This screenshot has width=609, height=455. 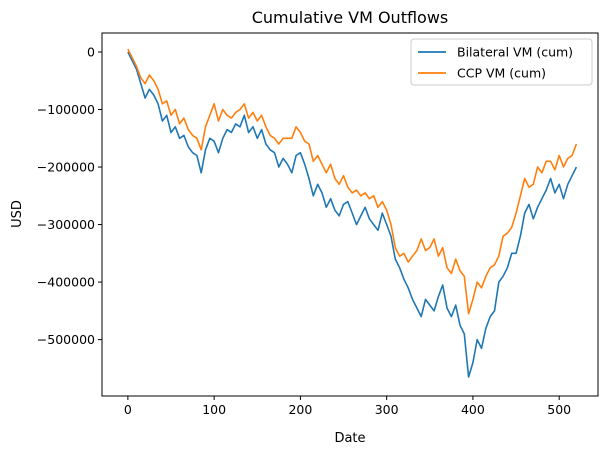 I want to click on x-tick-label: 100, so click(x=214, y=409).